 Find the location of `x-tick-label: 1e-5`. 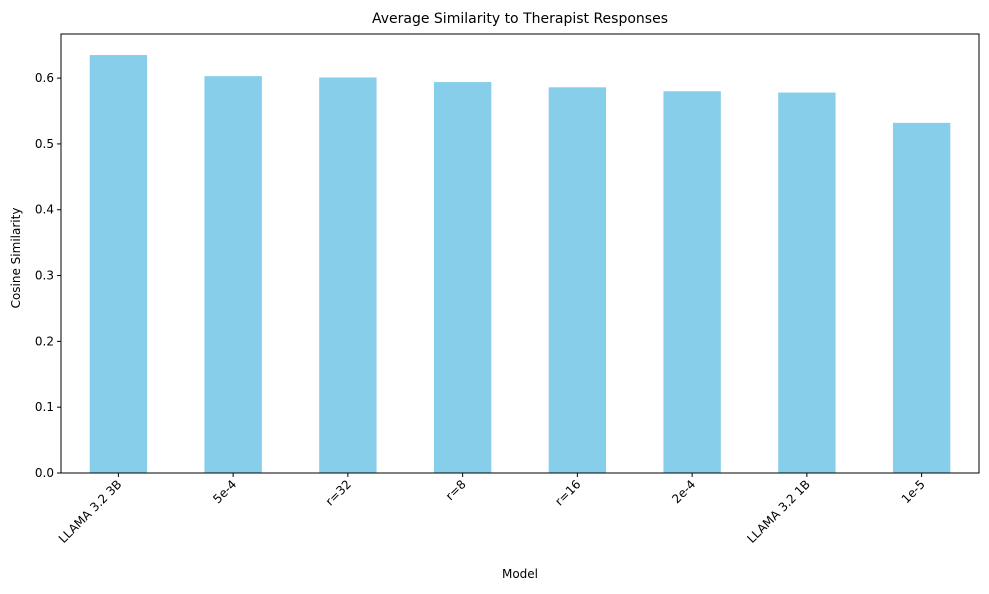

x-tick-label: 1e-5 is located at coordinates (913, 491).